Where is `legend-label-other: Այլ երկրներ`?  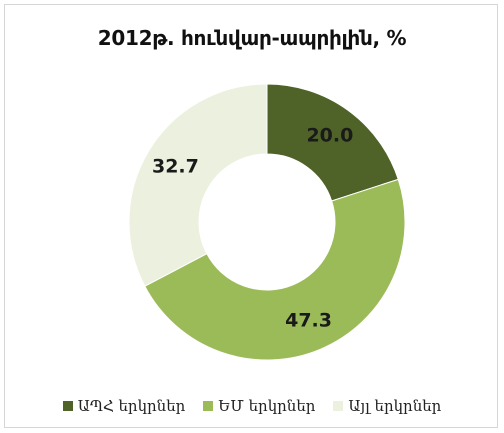 legend-label-other: Այլ երկրներ is located at coordinates (395, 406).